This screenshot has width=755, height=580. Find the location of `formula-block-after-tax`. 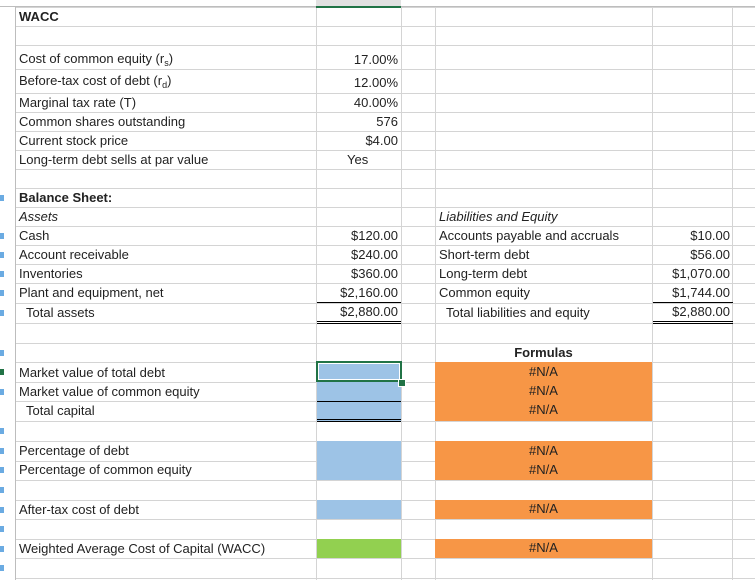

formula-block-after-tax is located at coordinates (543, 509).